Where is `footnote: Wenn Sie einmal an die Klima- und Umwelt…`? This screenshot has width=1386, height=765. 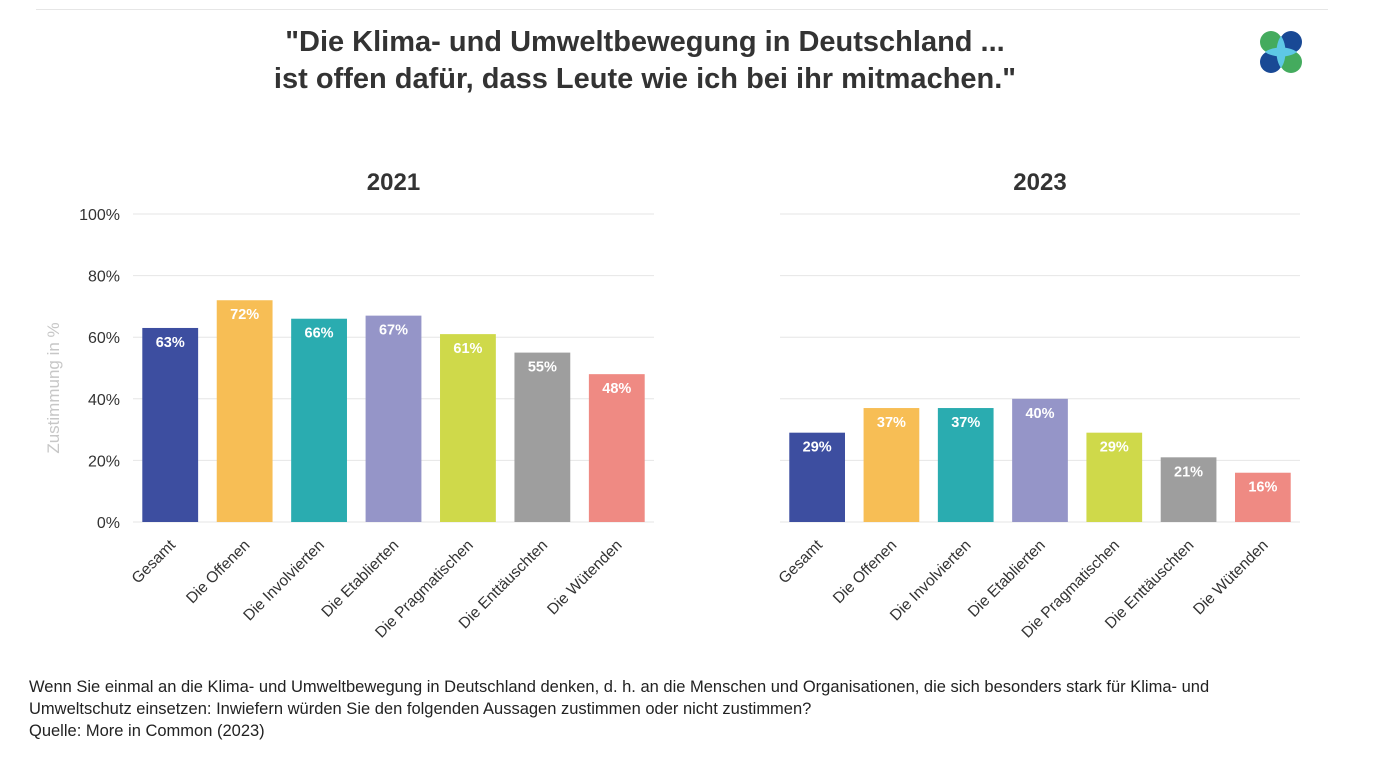 footnote: Wenn Sie einmal an die Klima- und Umwelt… is located at coordinates (689, 709).